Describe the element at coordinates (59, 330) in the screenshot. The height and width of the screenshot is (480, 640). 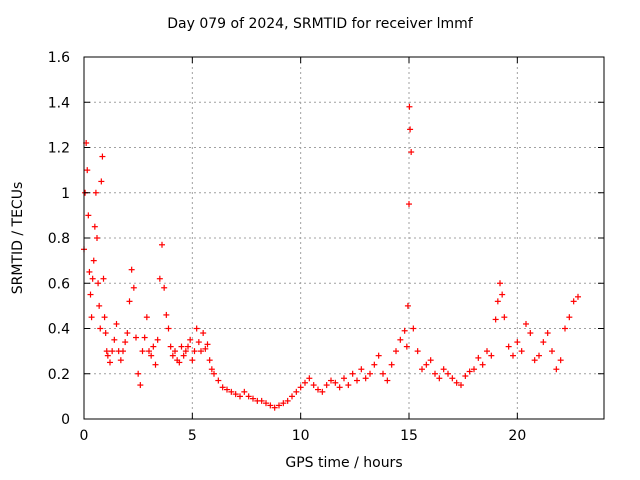
I see `y-tick-label: 0.4` at that location.